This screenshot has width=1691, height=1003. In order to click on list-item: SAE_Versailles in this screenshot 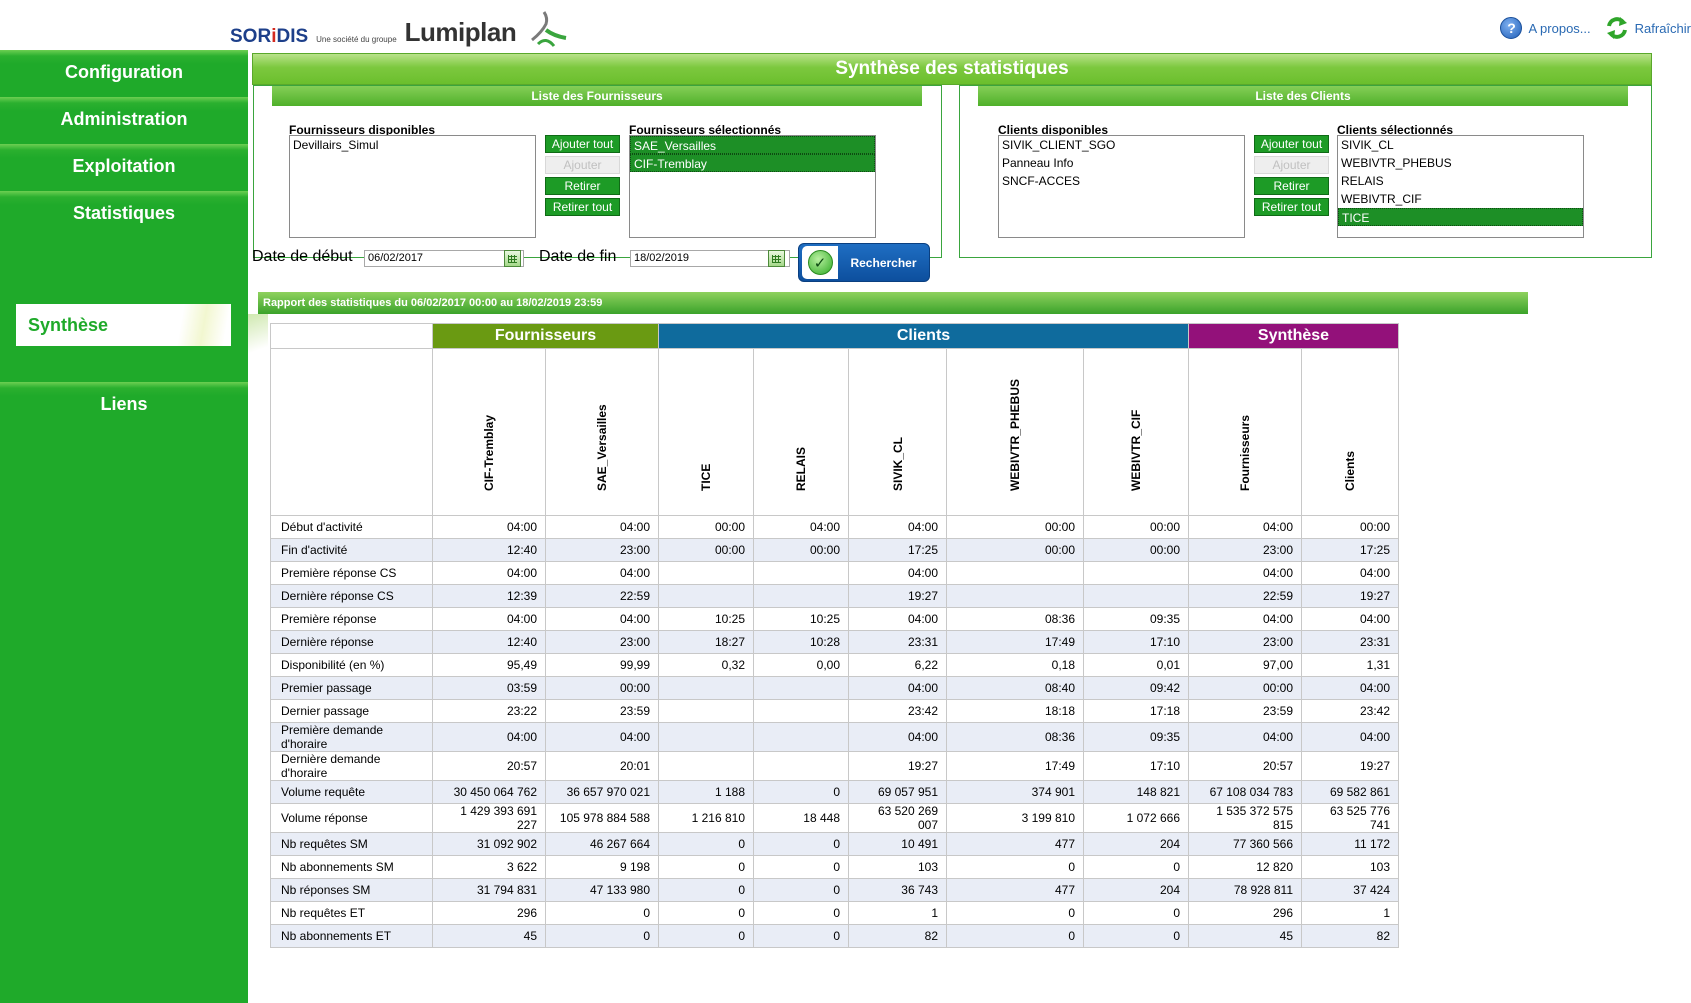, I will do `click(752, 145)`.